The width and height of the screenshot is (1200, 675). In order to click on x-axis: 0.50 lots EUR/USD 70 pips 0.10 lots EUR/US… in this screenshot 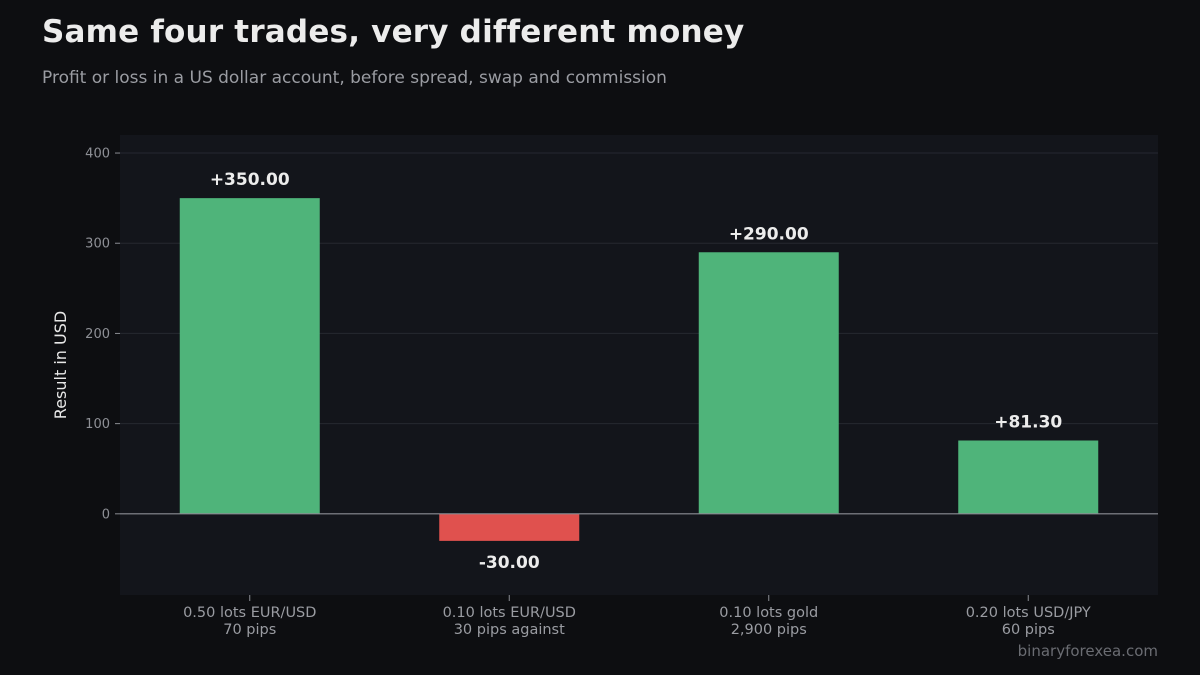, I will do `click(637, 616)`.